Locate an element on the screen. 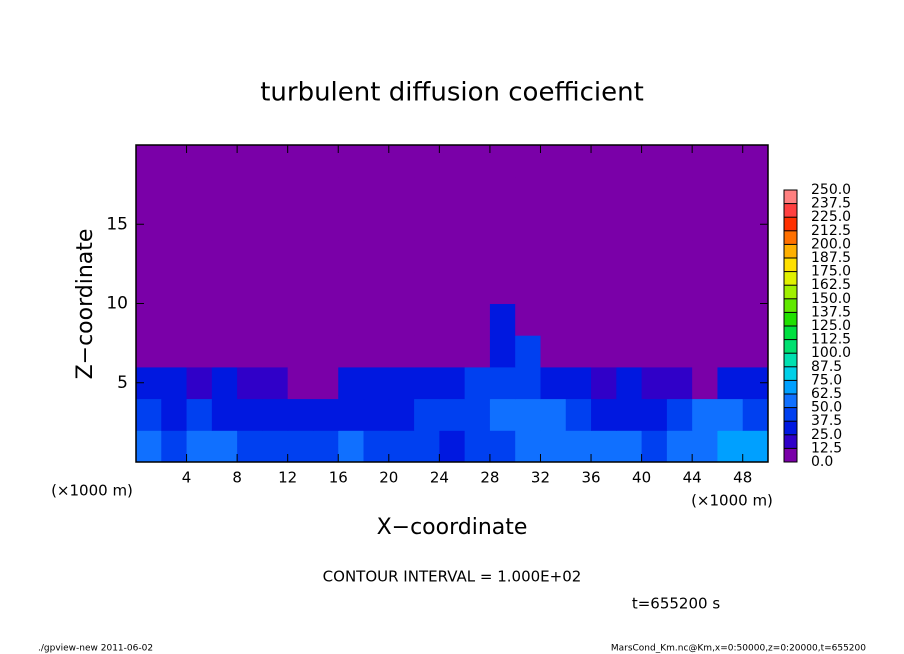 The image size is (904, 654). annotation: CONTOUR INTERVAL = 1.000E+02 is located at coordinates (452, 577).